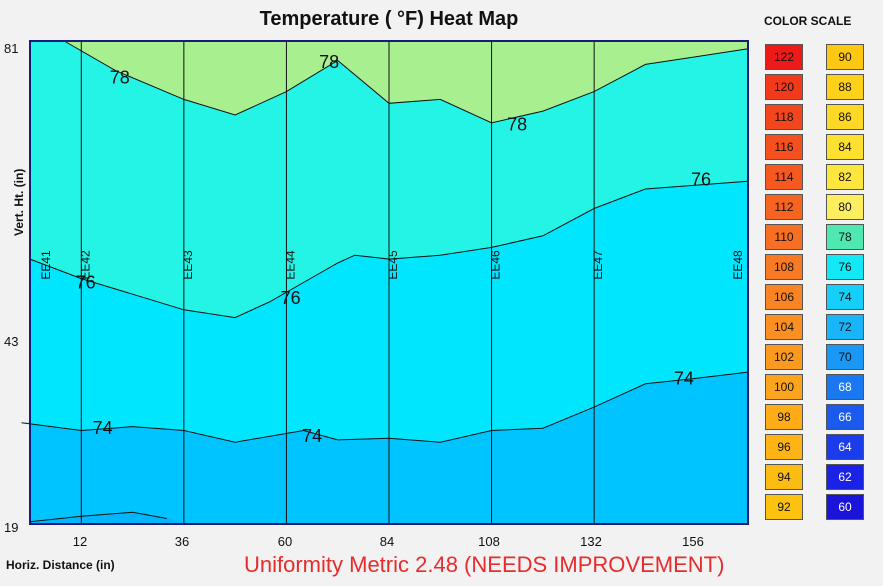 Image resolution: width=883 pixels, height=586 pixels. I want to click on color-scale-swatch: 74, so click(845, 297).